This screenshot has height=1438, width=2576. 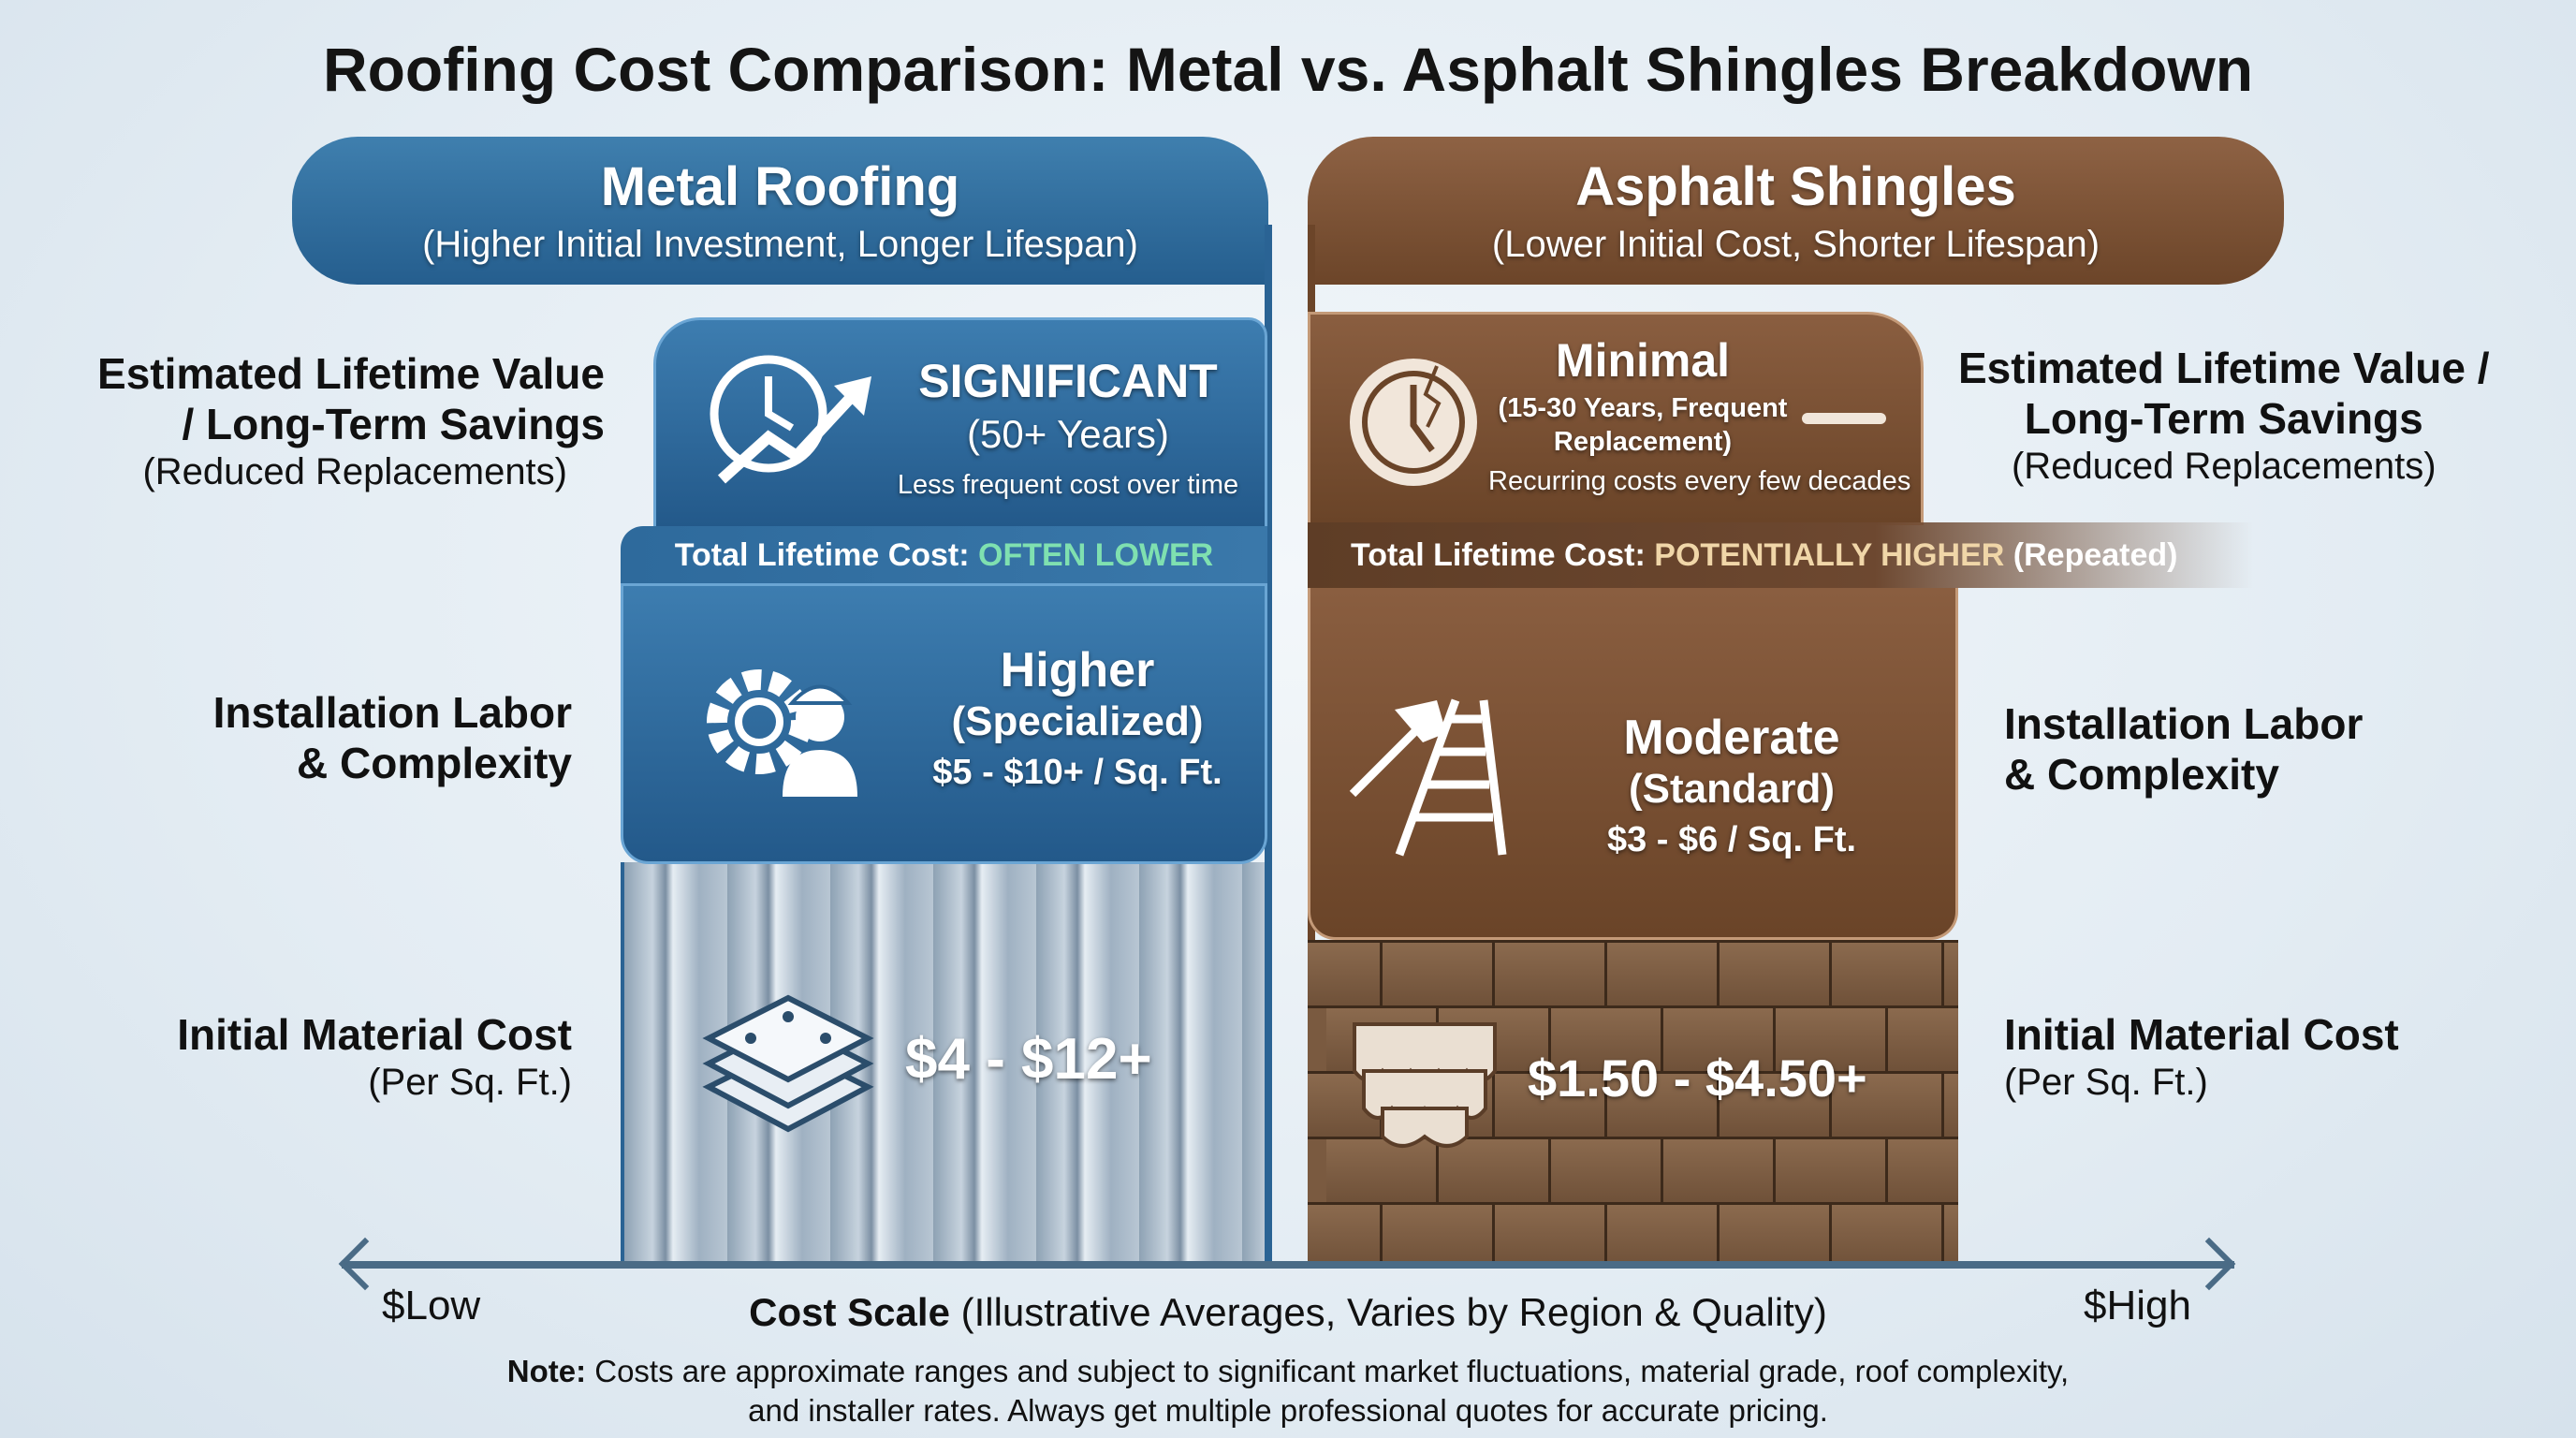 I want to click on metal-total-lifetime-cost: Total Lifetime Cost: OFTEN LOWER, so click(x=944, y=555).